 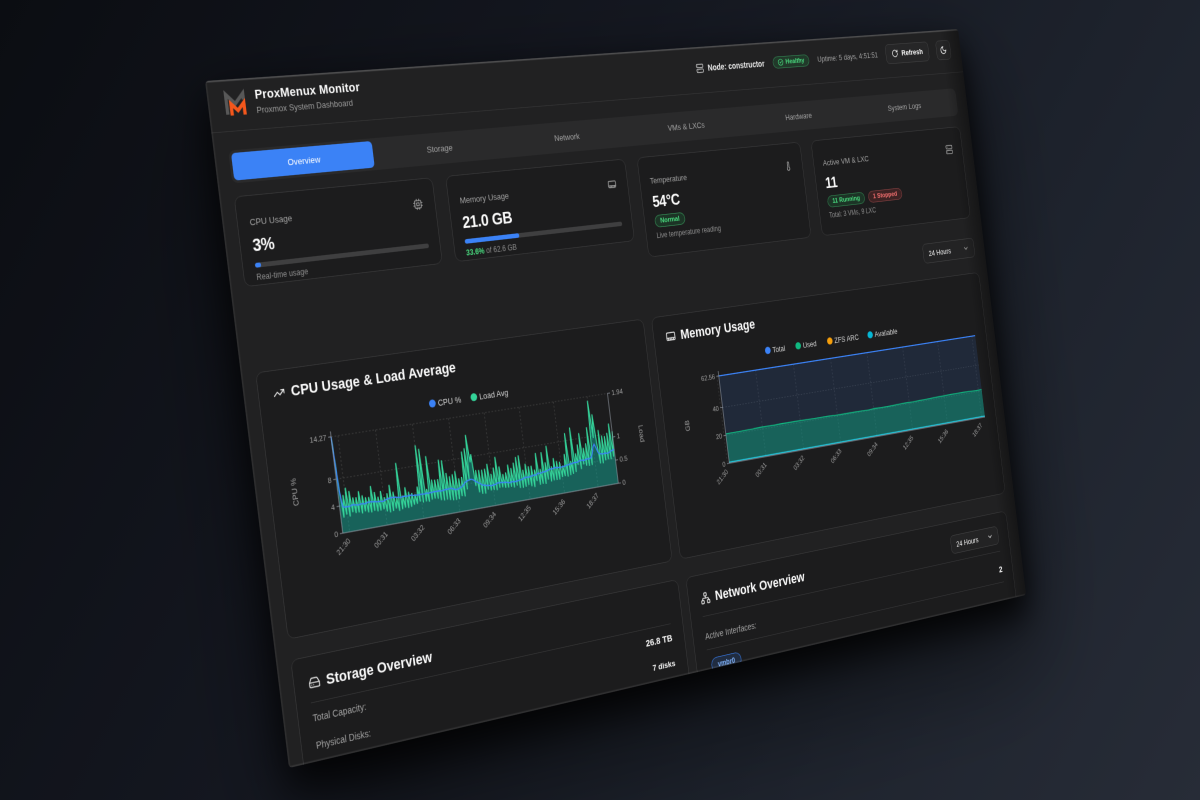 I want to click on svg-text: 62.56, so click(x=708, y=378).